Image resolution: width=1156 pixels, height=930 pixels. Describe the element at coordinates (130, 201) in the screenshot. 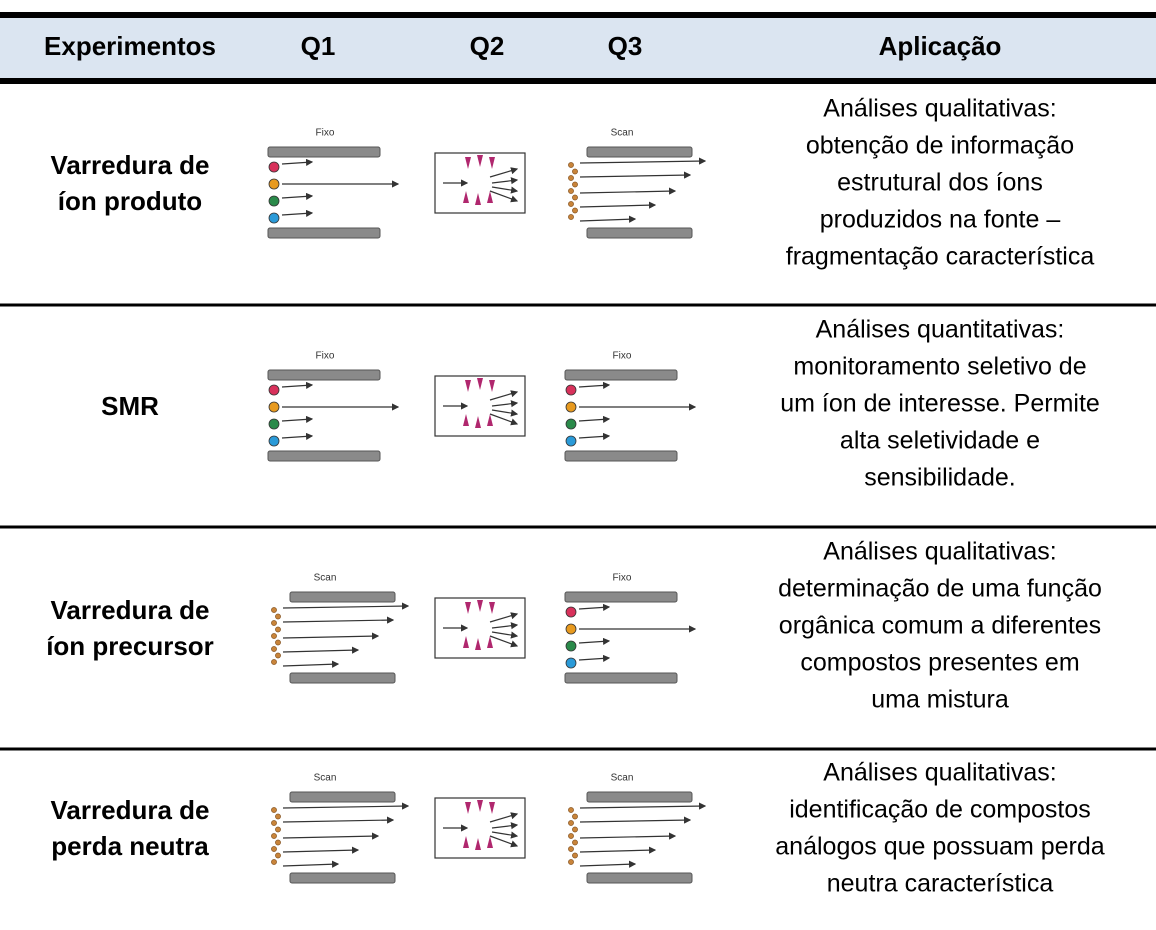

I see `experiment-name: íon produto` at that location.